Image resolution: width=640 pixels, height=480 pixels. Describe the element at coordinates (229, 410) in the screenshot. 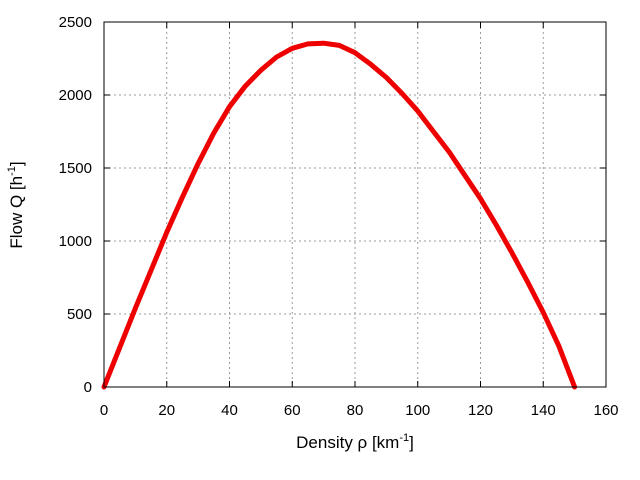

I see `x-tick-label: 40` at that location.